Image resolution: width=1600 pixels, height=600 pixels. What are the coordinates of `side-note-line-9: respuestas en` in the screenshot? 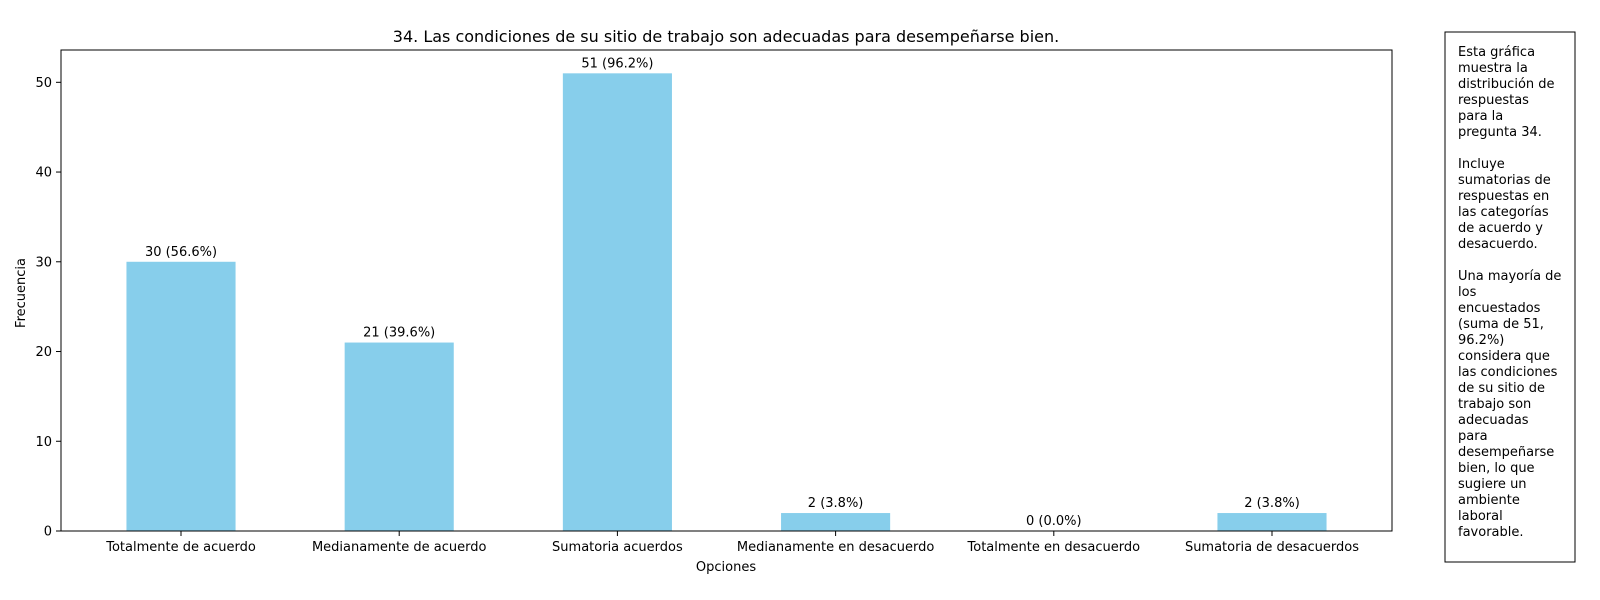 It's located at (1503, 196).